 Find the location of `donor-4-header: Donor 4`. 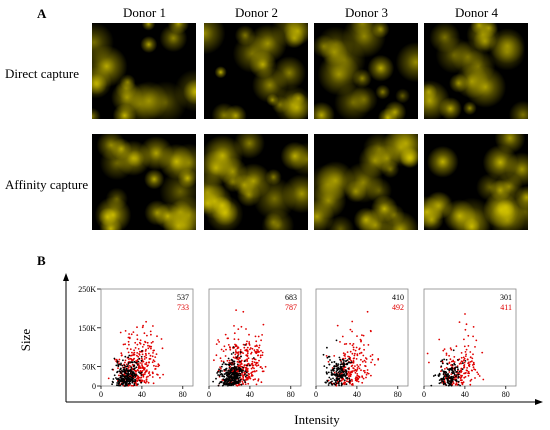

donor-4-header: Donor 4 is located at coordinates (476, 12).